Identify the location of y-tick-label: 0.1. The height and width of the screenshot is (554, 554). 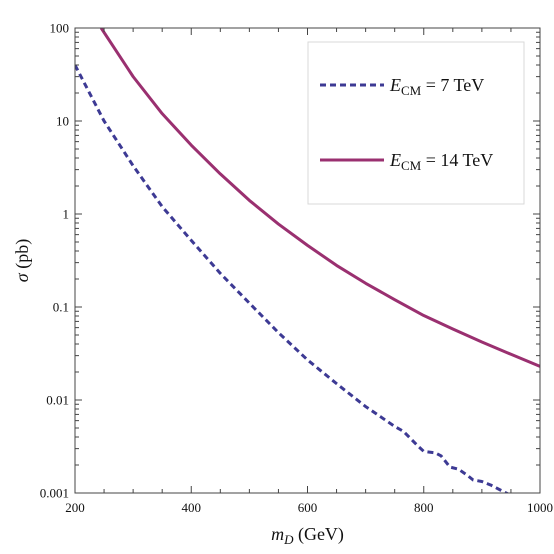
(61, 307).